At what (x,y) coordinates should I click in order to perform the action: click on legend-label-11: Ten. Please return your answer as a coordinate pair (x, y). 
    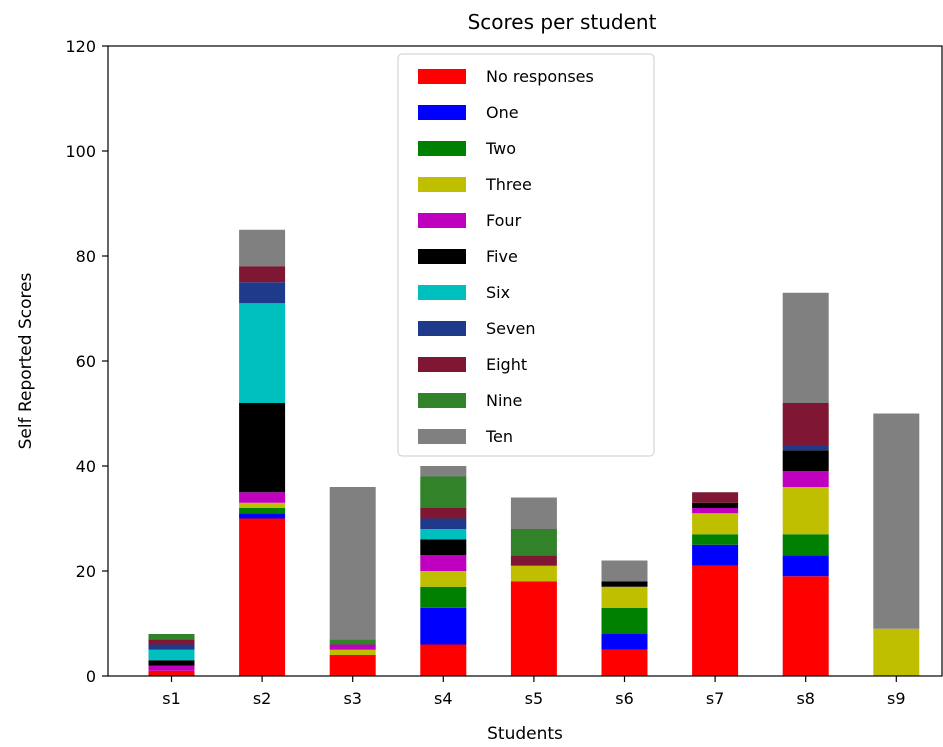
    Looking at the image, I should click on (499, 436).